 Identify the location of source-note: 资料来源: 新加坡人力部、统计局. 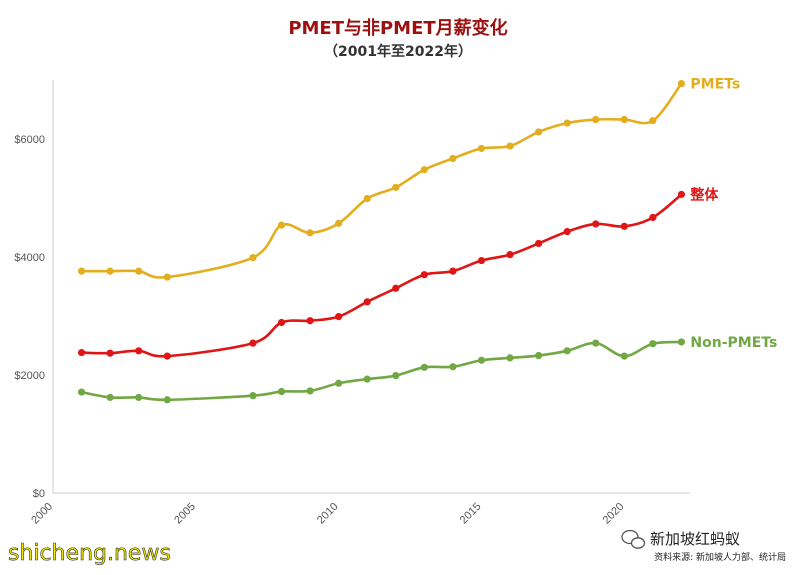
(720, 557).